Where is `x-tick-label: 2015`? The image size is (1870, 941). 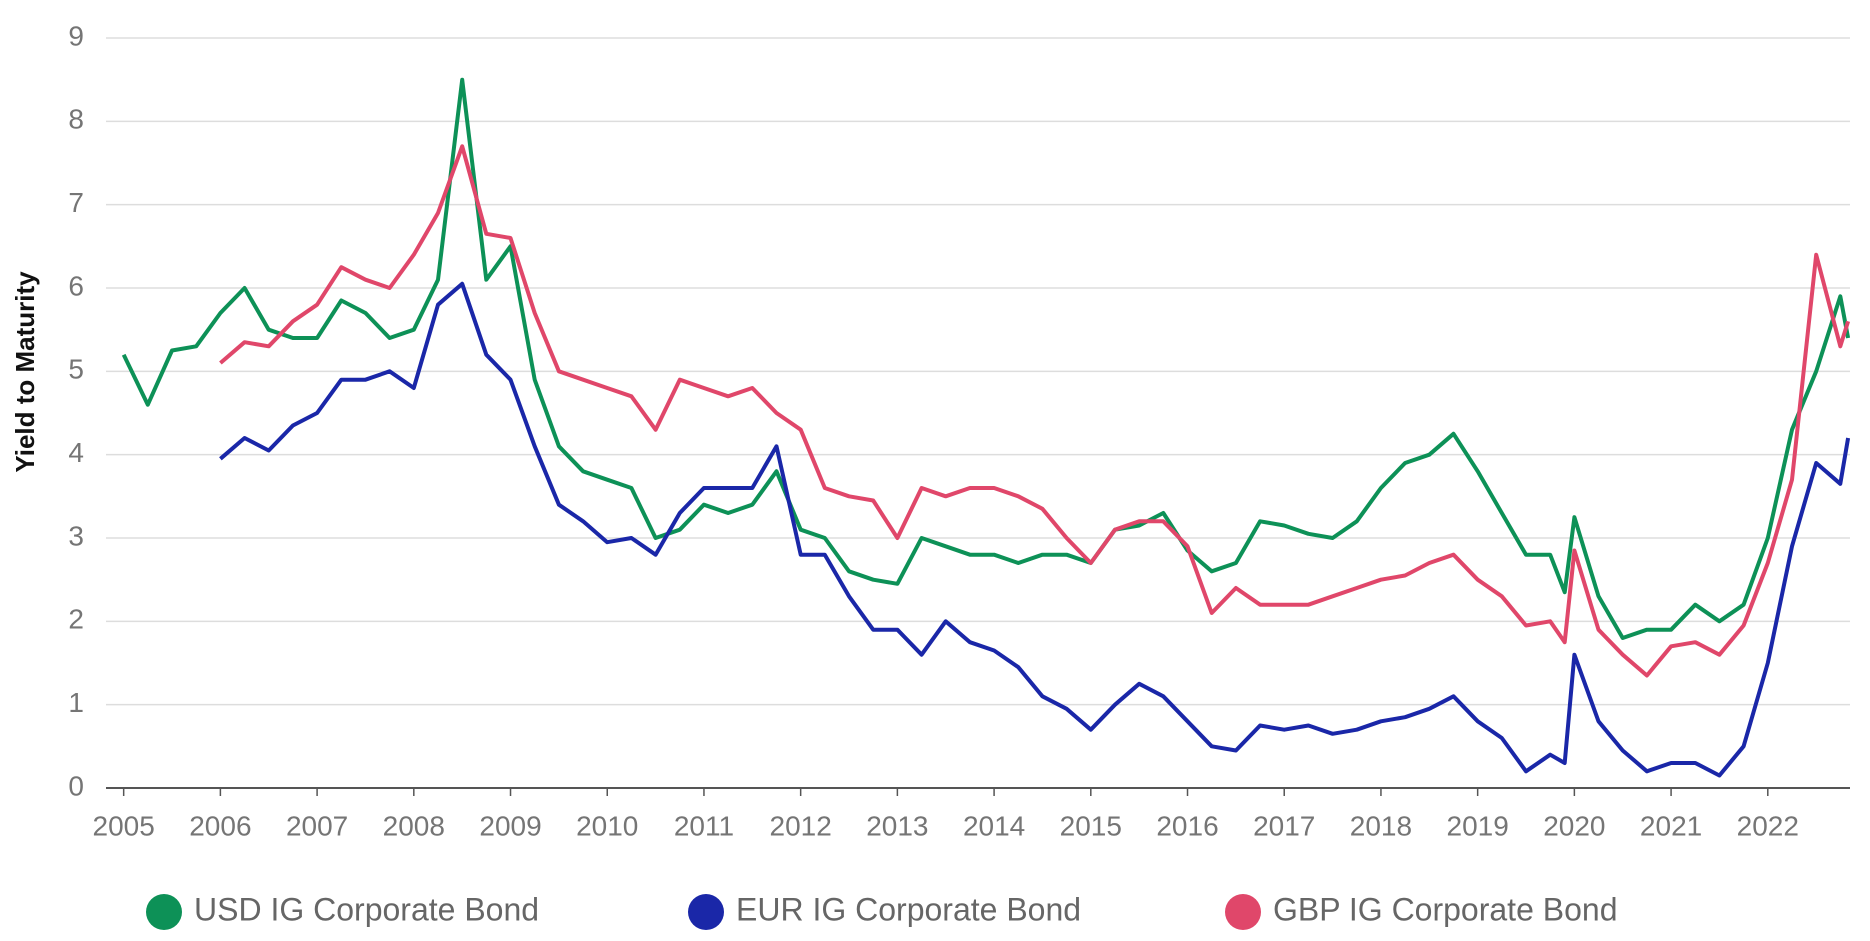 x-tick-label: 2015 is located at coordinates (1091, 825).